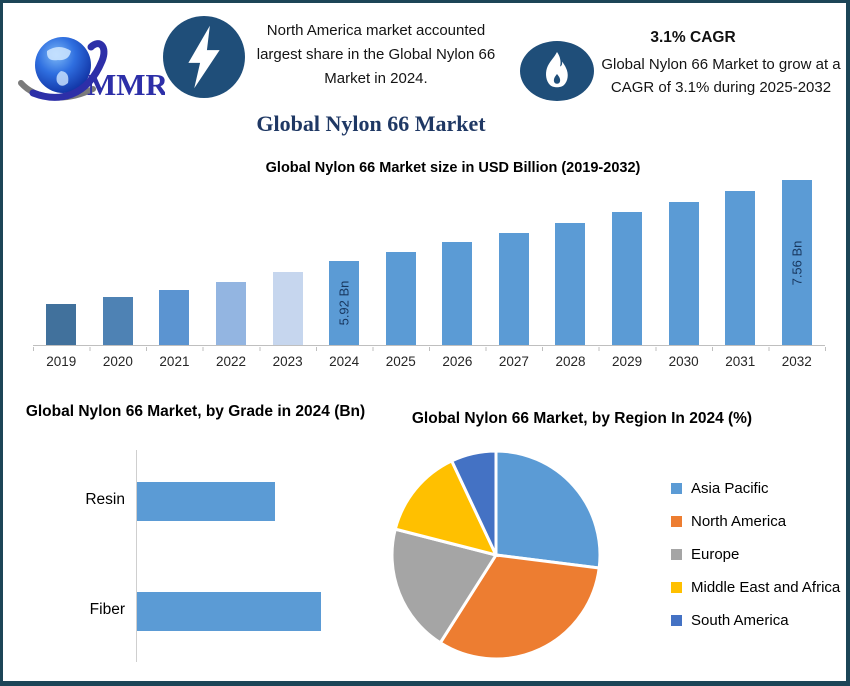 The image size is (850, 686). I want to click on legend-item-middle-east-and-africa: Middle East and Africa, so click(755, 587).